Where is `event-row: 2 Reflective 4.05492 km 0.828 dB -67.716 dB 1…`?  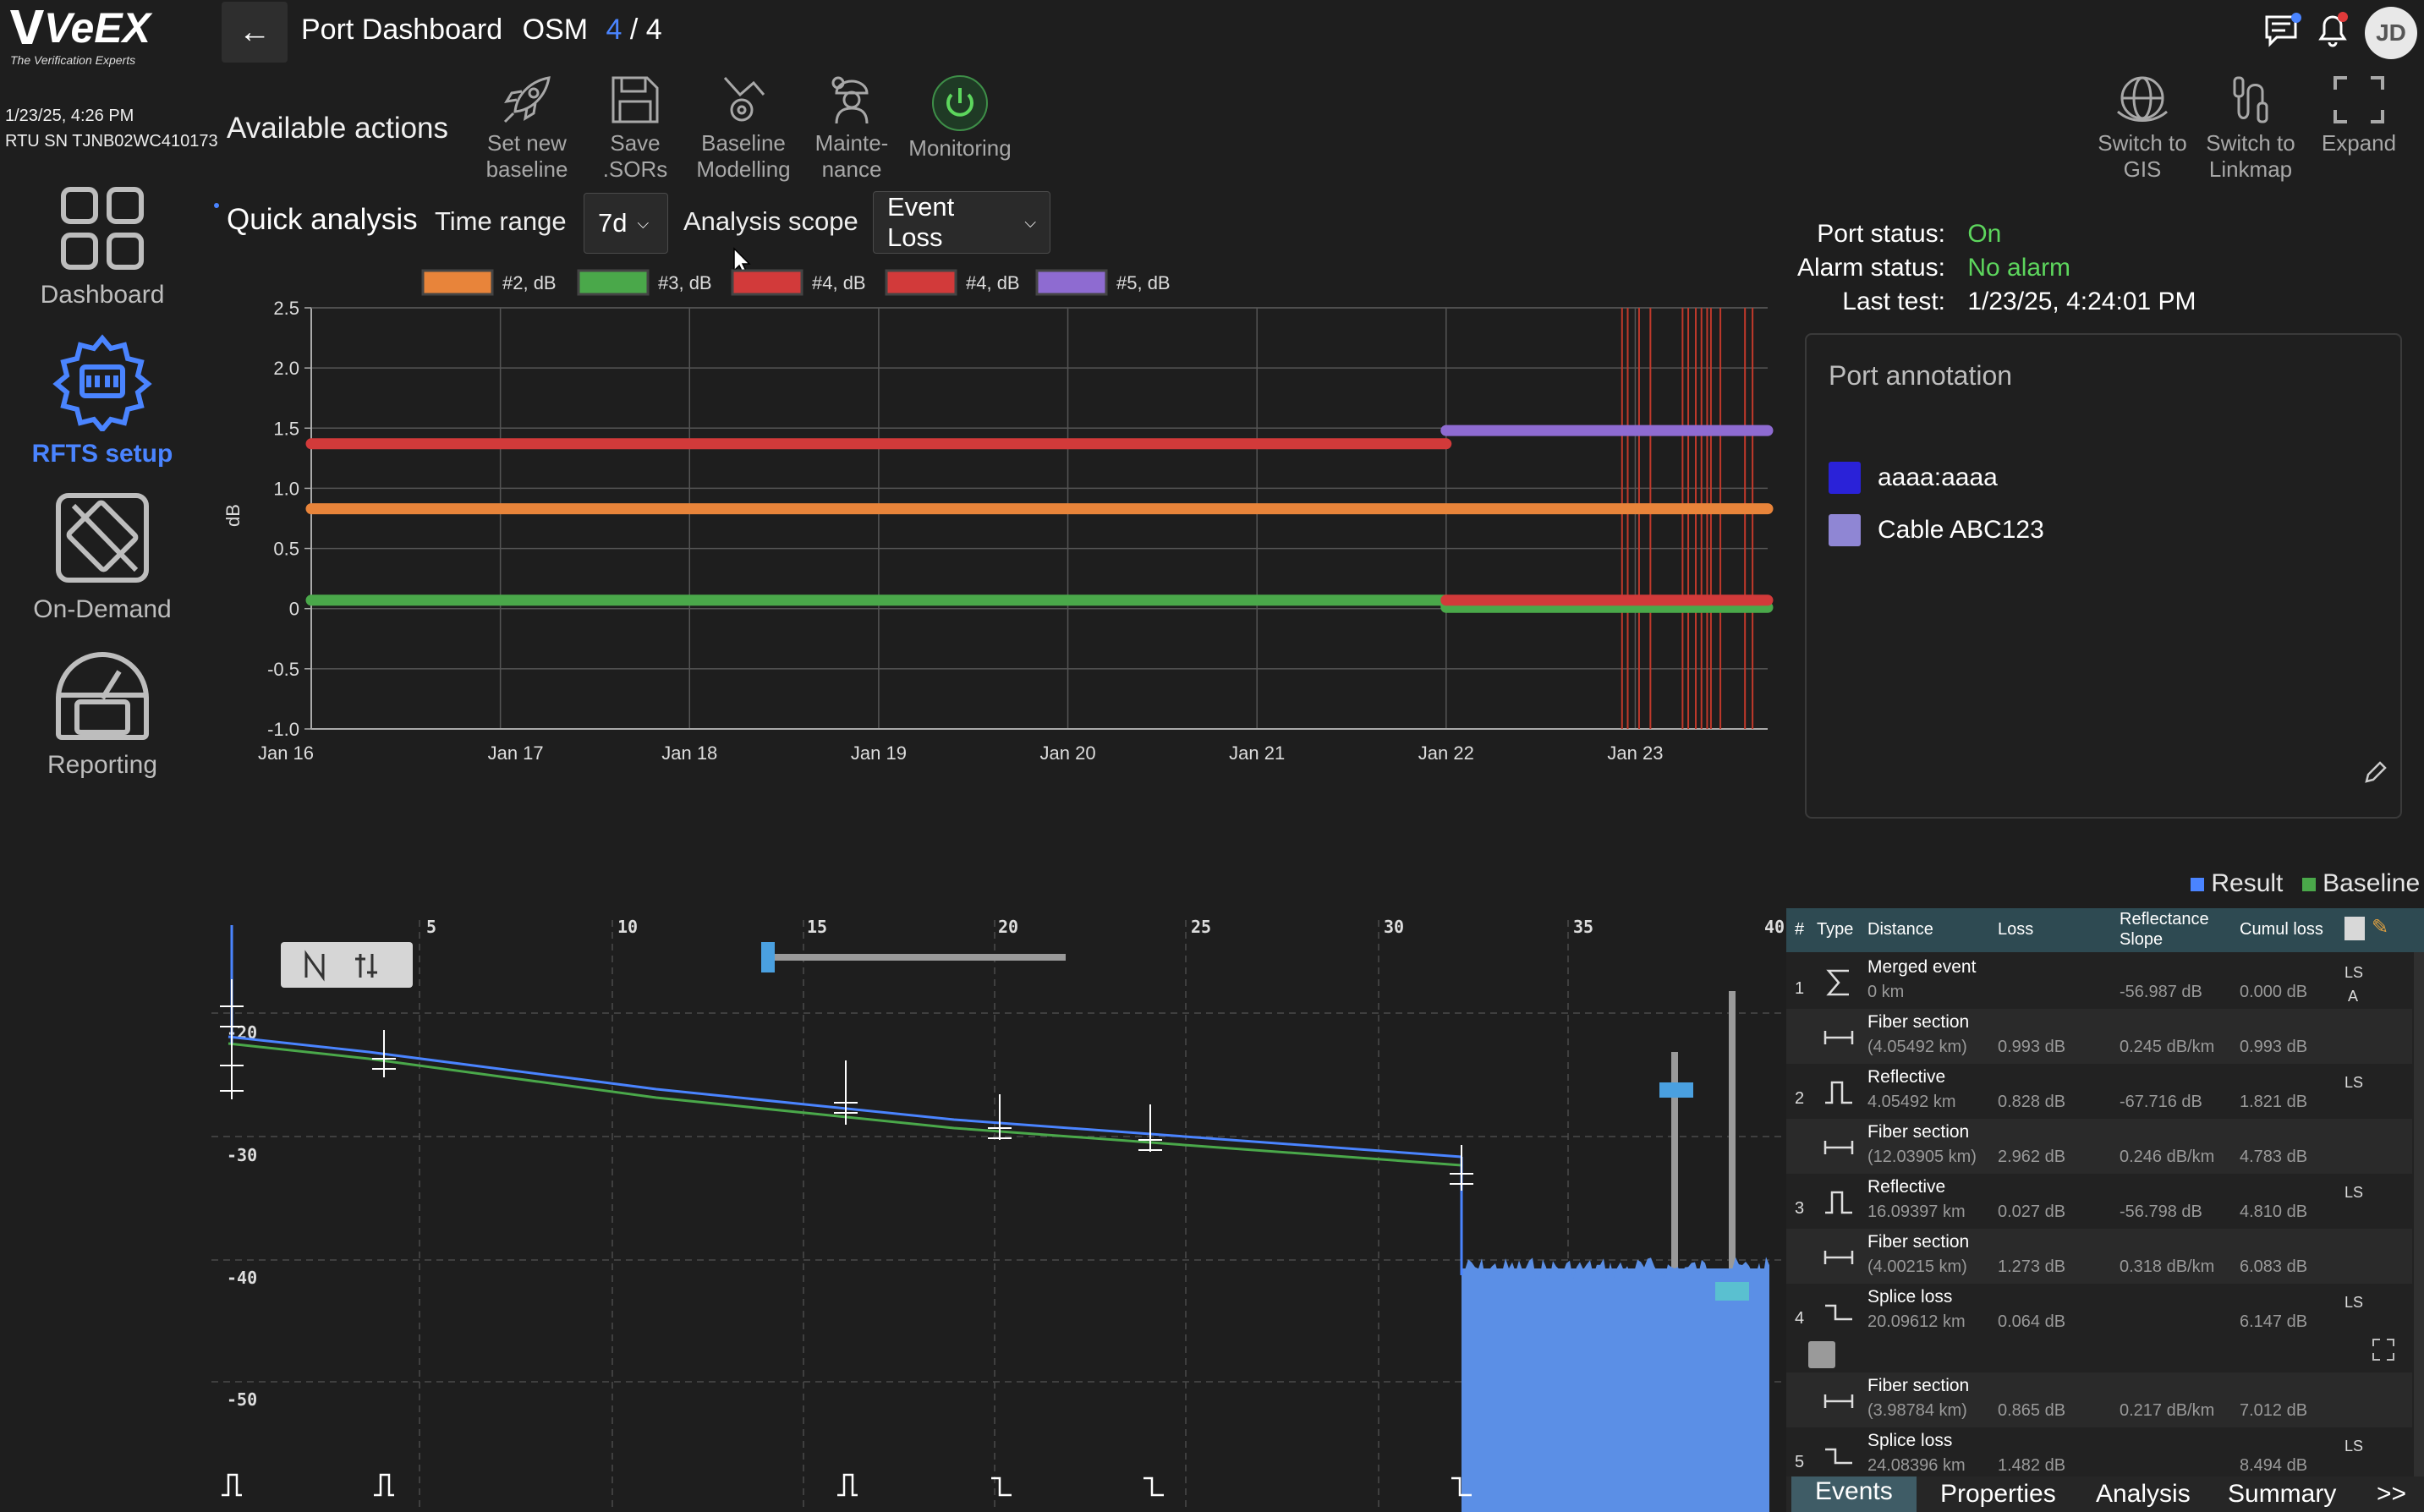 event-row: 2 Reflective 4.05492 km 0.828 dB -67.716 dB 1… is located at coordinates (2099, 1091).